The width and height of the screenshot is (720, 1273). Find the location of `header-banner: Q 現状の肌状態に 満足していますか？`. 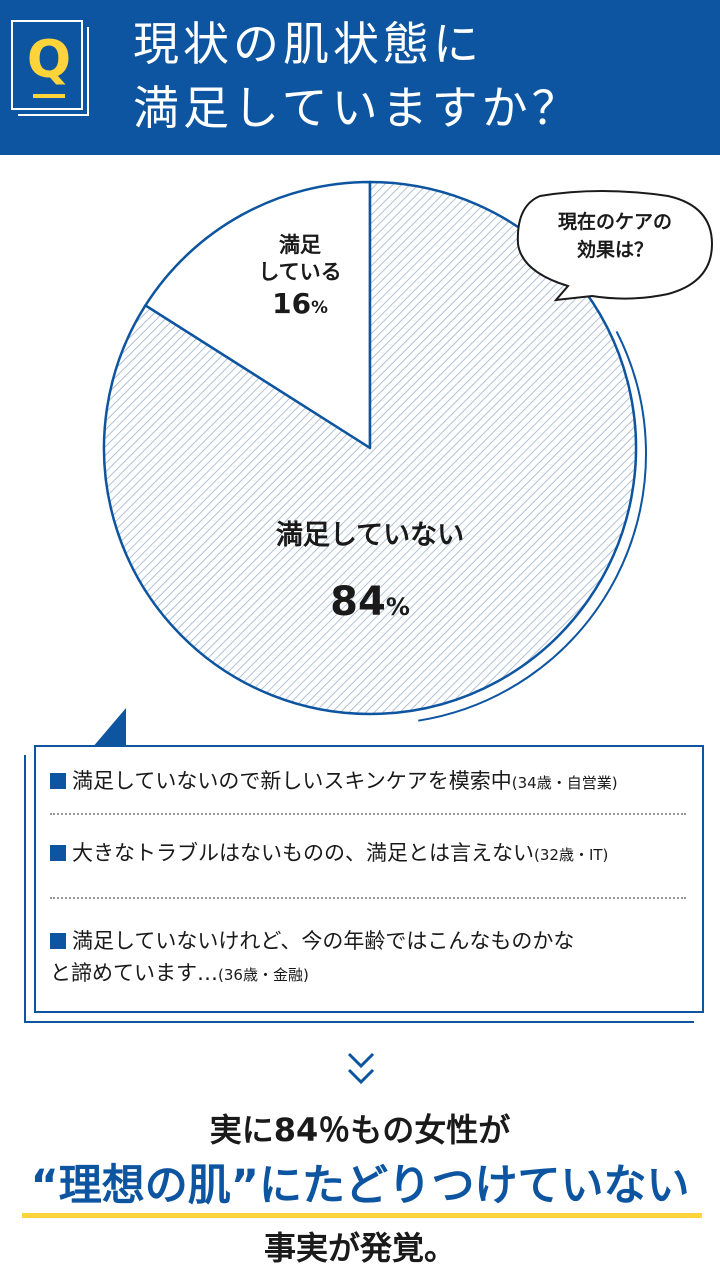

header-banner: Q 現状の肌状態に 満足していますか？ is located at coordinates (360, 77).